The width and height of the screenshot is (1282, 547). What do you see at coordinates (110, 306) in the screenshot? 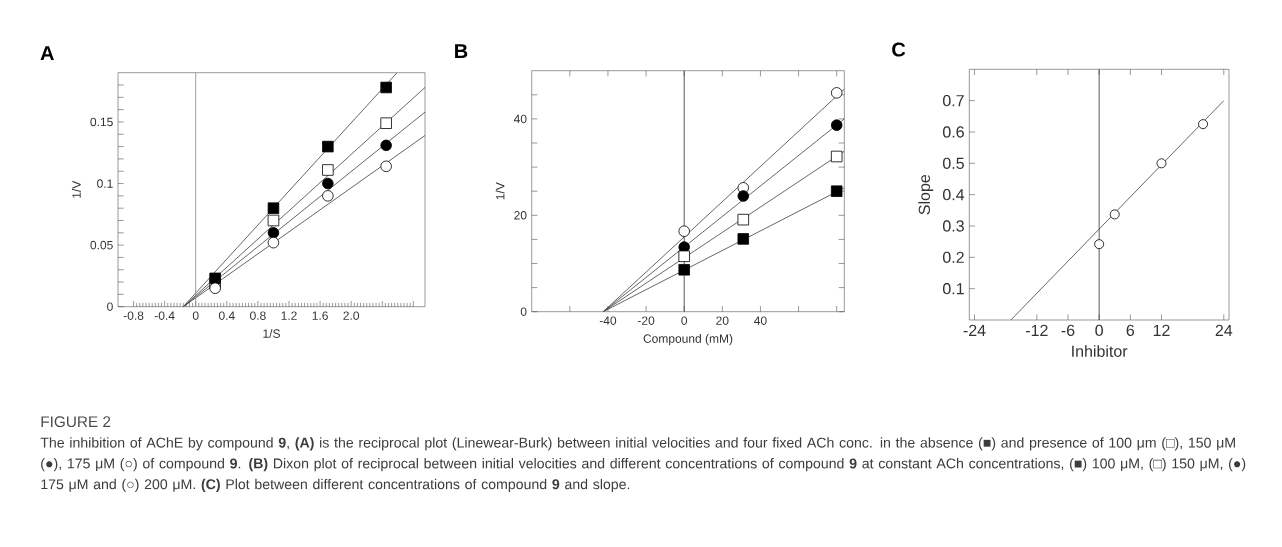
I see `y-tick-label: 0` at bounding box center [110, 306].